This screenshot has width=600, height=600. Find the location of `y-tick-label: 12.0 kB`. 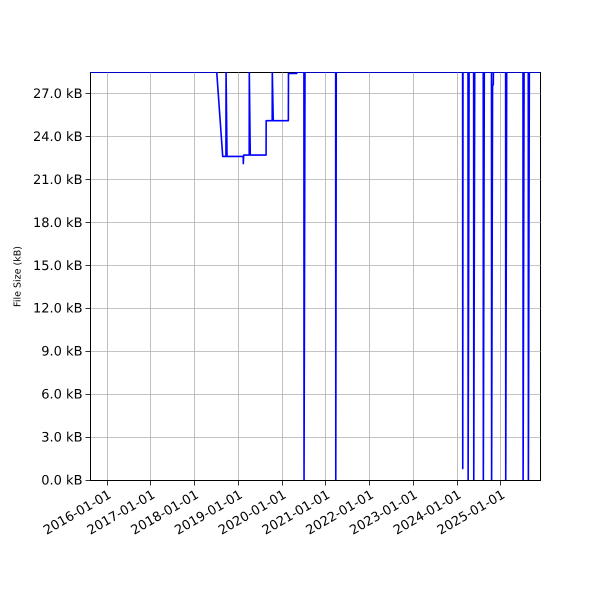

y-tick-label: 12.0 kB is located at coordinates (57, 309).